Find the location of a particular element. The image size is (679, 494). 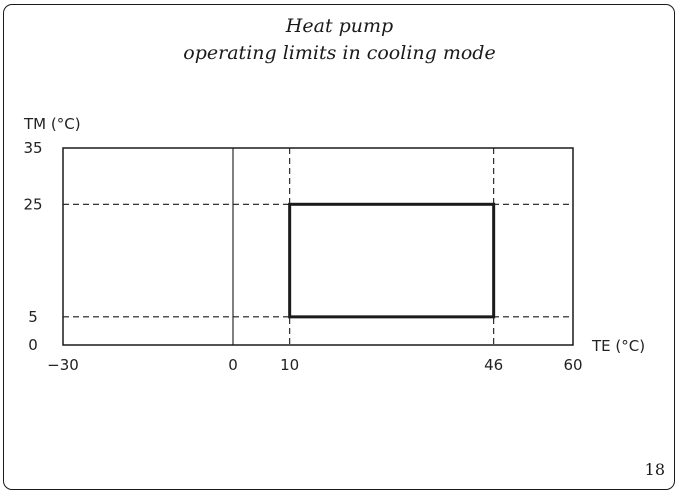

y-tick-label-5: 5 is located at coordinates (33, 317).